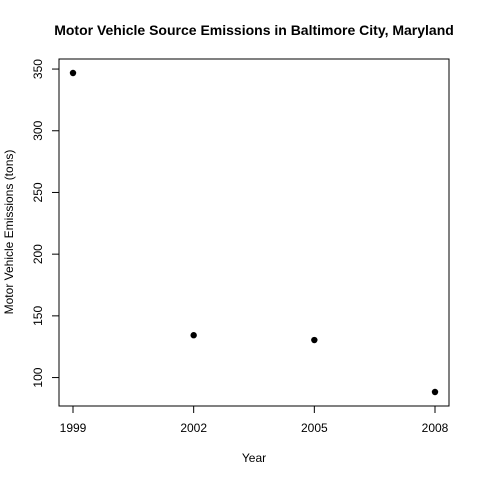  I want to click on x-tick-label: 1999, so click(73, 428).